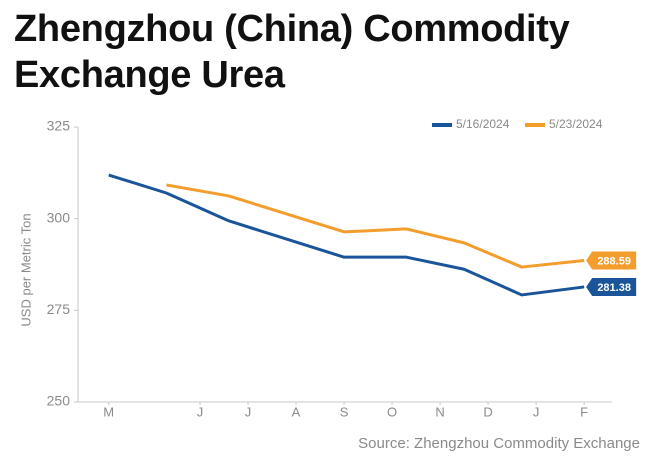  Describe the element at coordinates (59, 217) in the screenshot. I see `y-tick-label: 300` at that location.